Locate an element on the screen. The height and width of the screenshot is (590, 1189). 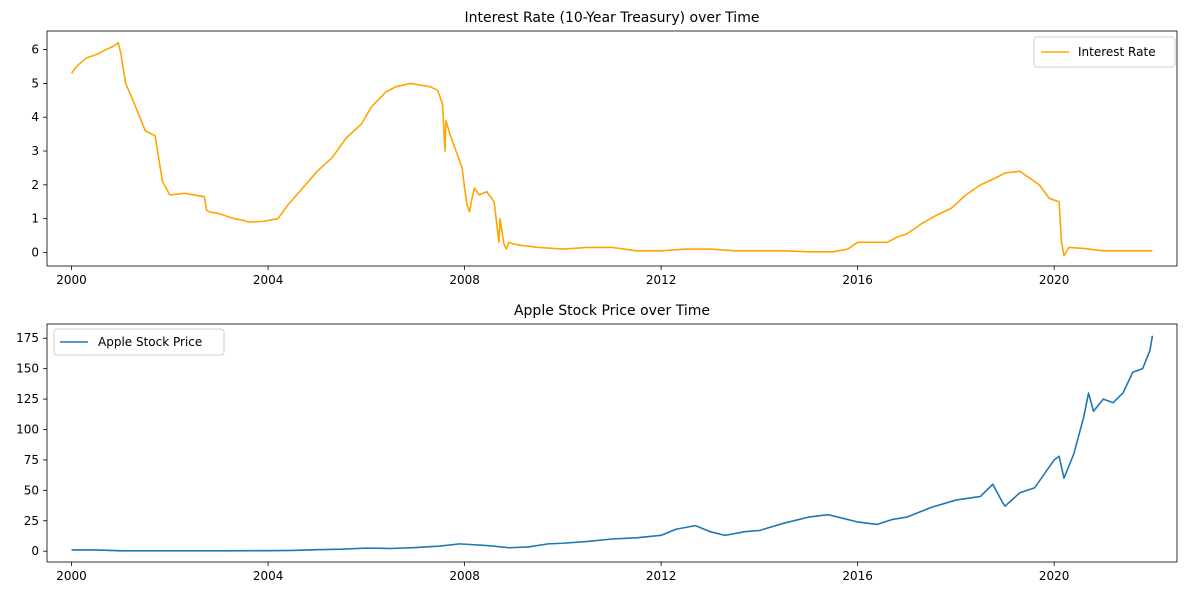
apple-stock-x-tick-label: 2016 is located at coordinates (857, 576).